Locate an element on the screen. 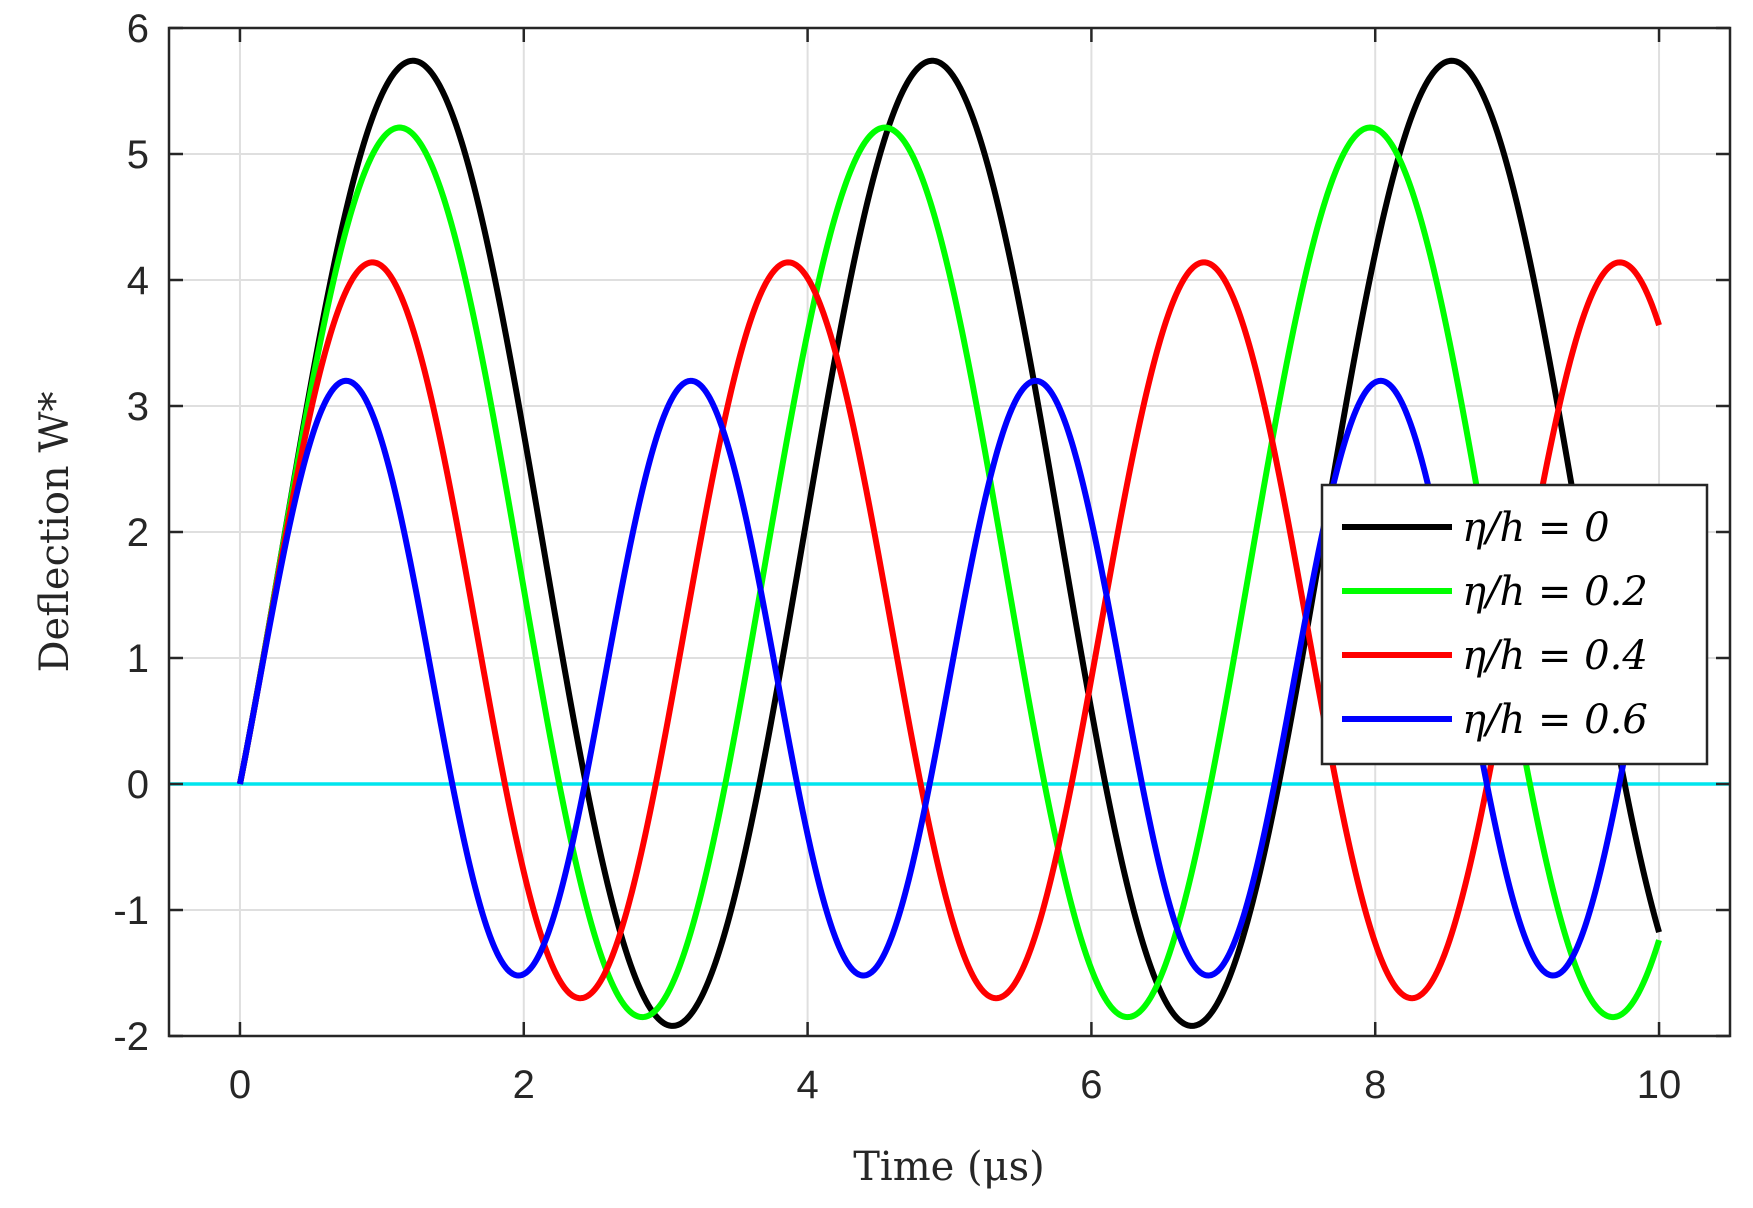  legend-label: η/h = 0.2 is located at coordinates (1555, 592).